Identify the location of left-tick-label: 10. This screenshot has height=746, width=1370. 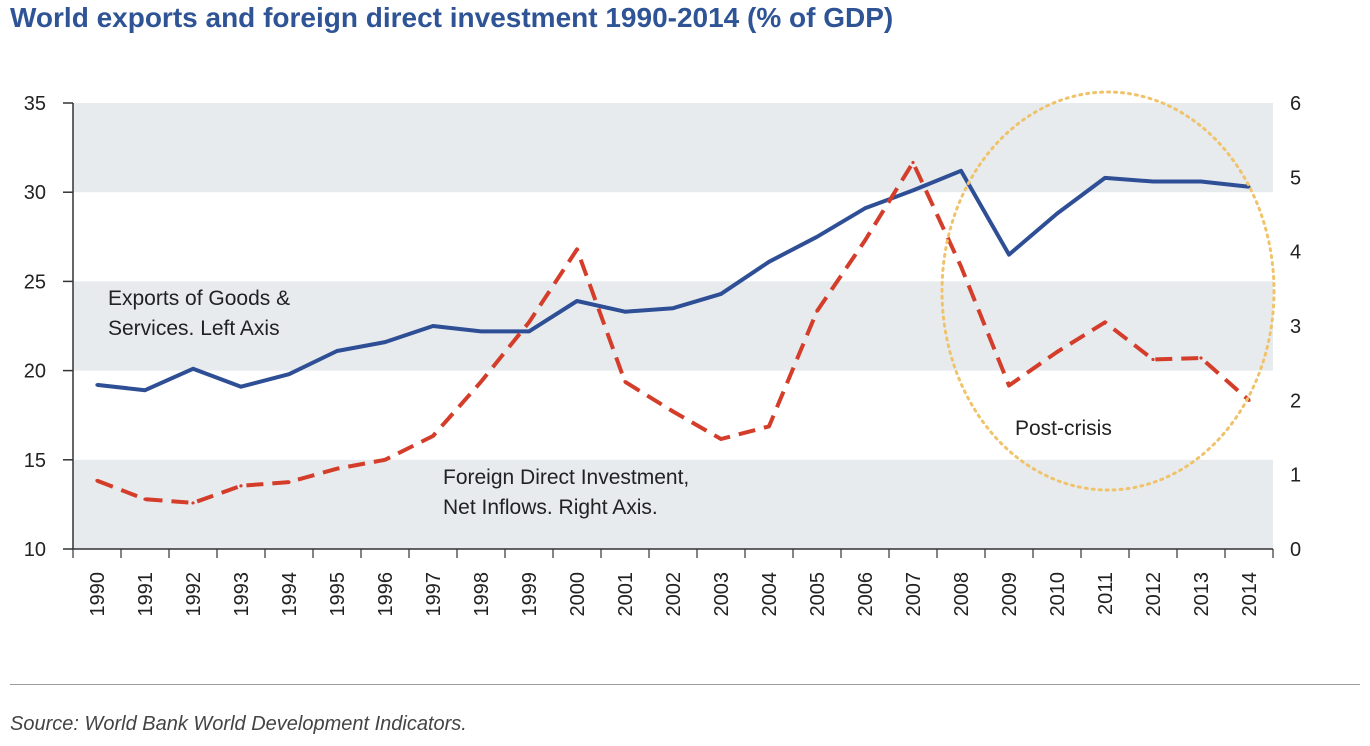
(35, 550).